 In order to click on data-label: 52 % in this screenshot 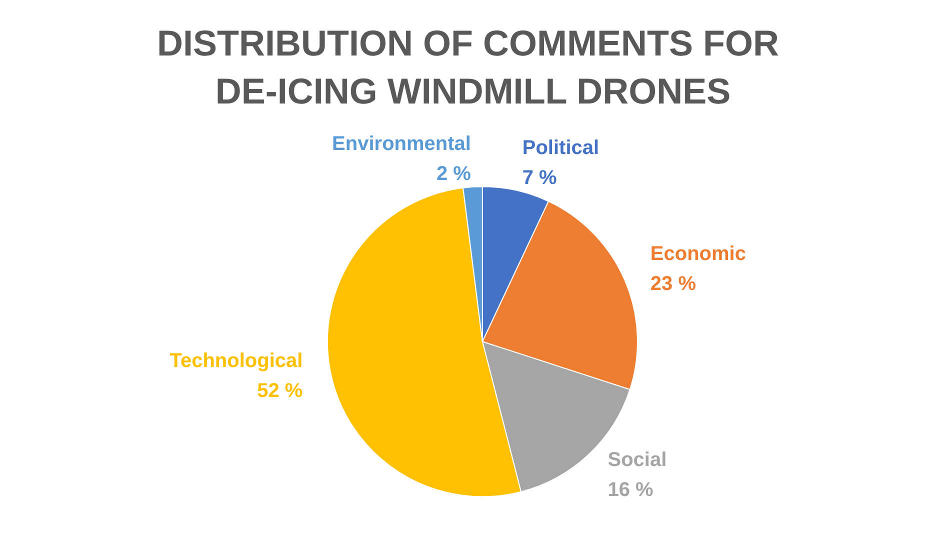, I will do `click(280, 391)`.